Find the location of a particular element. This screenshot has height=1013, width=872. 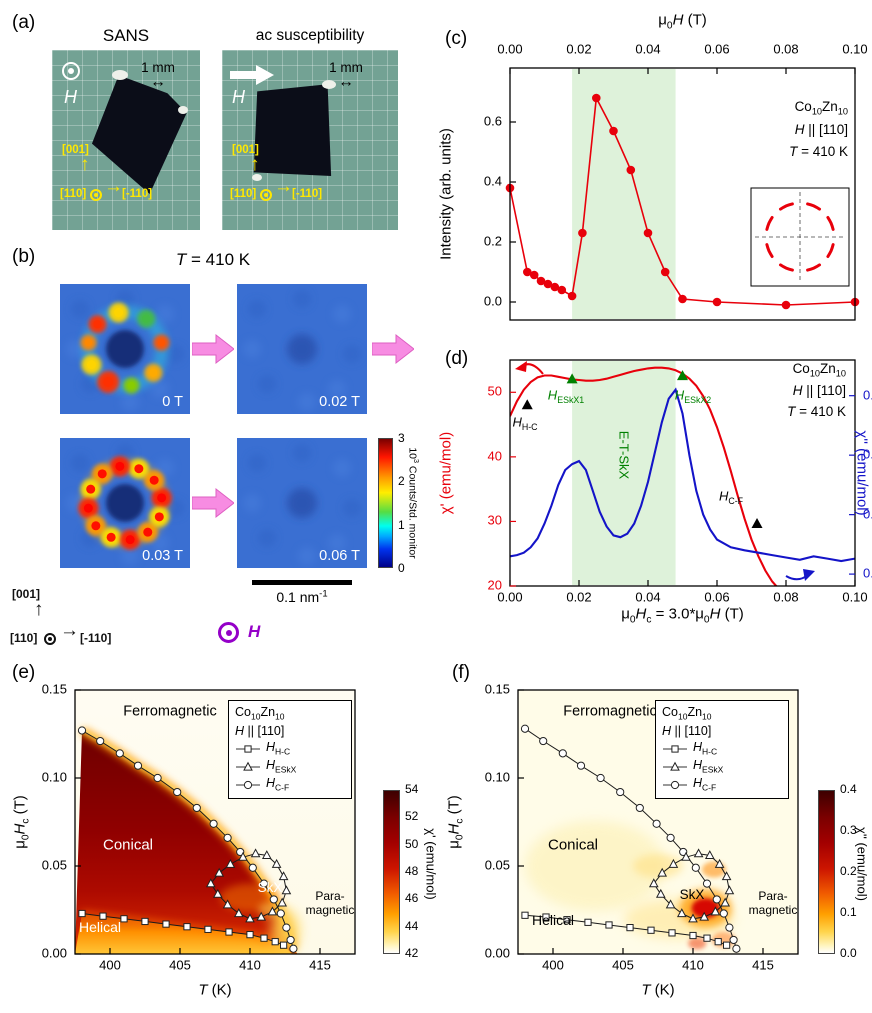

annotation: T = 410 K is located at coordinates (818, 152).